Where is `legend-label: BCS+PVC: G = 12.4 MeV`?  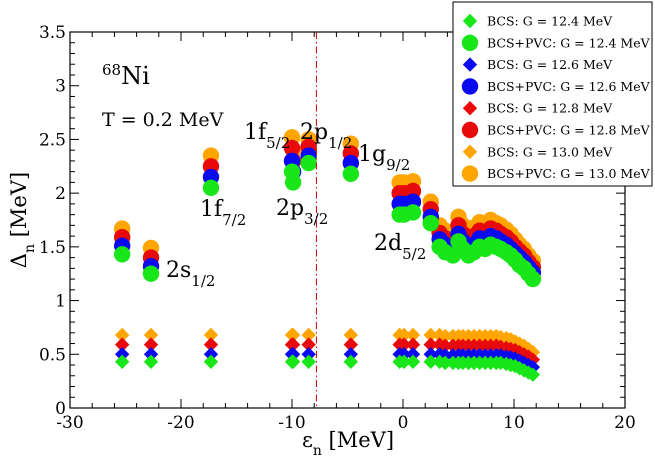
legend-label: BCS+PVC: G = 12.4 MeV is located at coordinates (569, 42).